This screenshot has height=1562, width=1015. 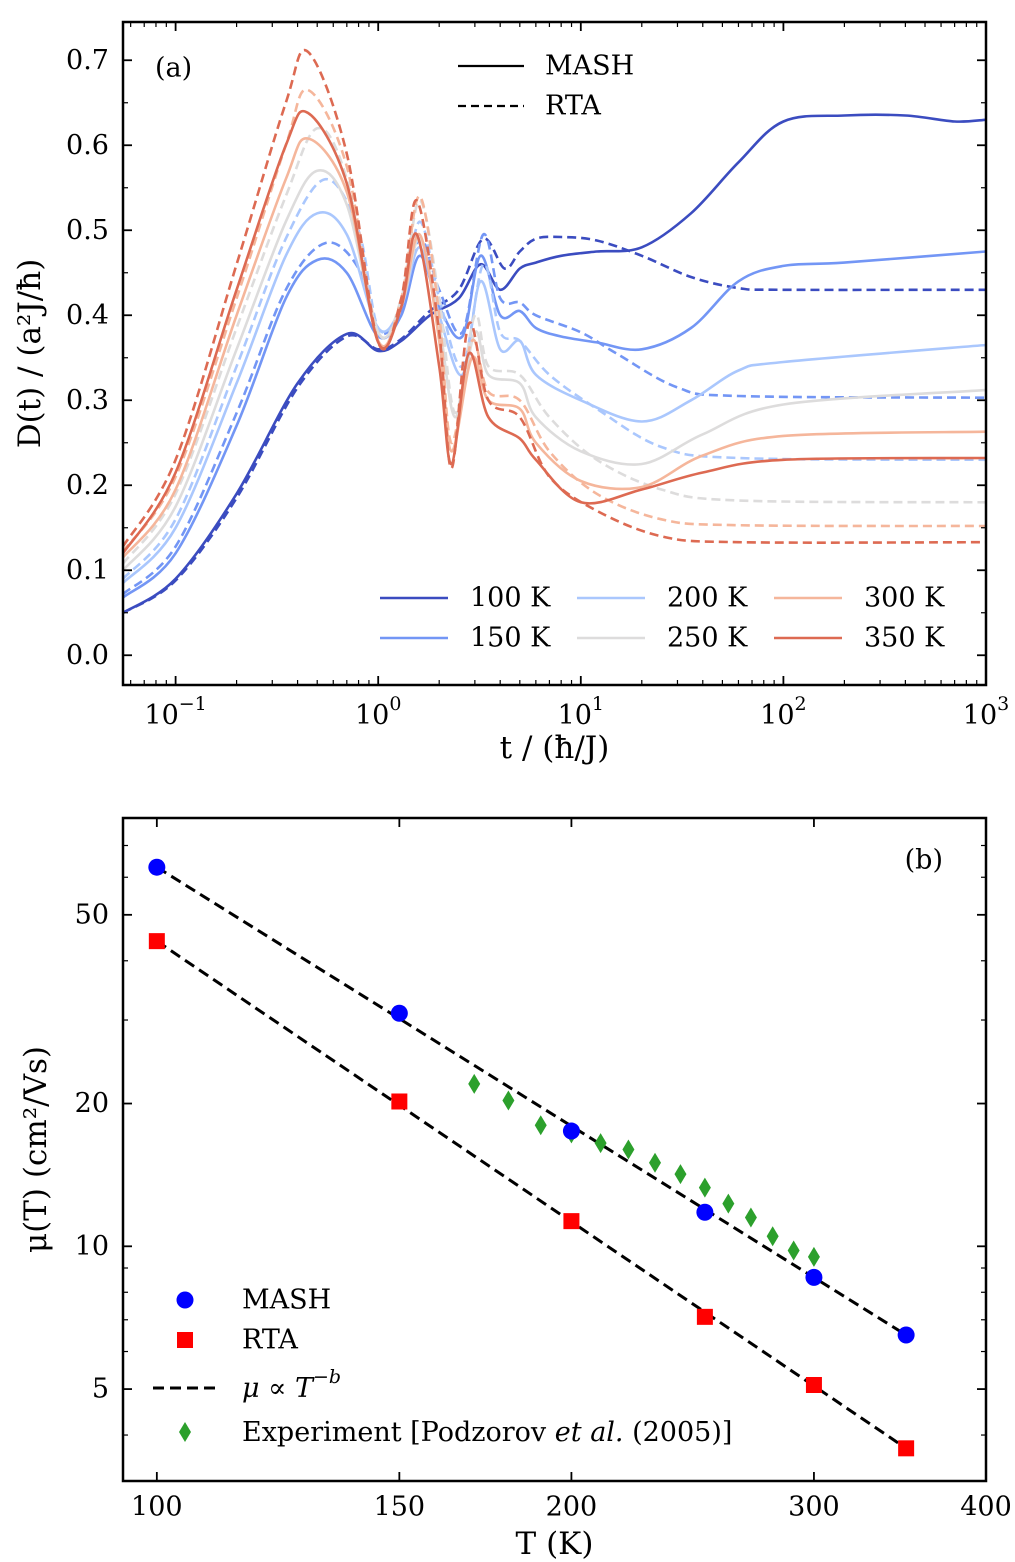 I want to click on y-tick-label: 10, so click(x=92, y=1246).